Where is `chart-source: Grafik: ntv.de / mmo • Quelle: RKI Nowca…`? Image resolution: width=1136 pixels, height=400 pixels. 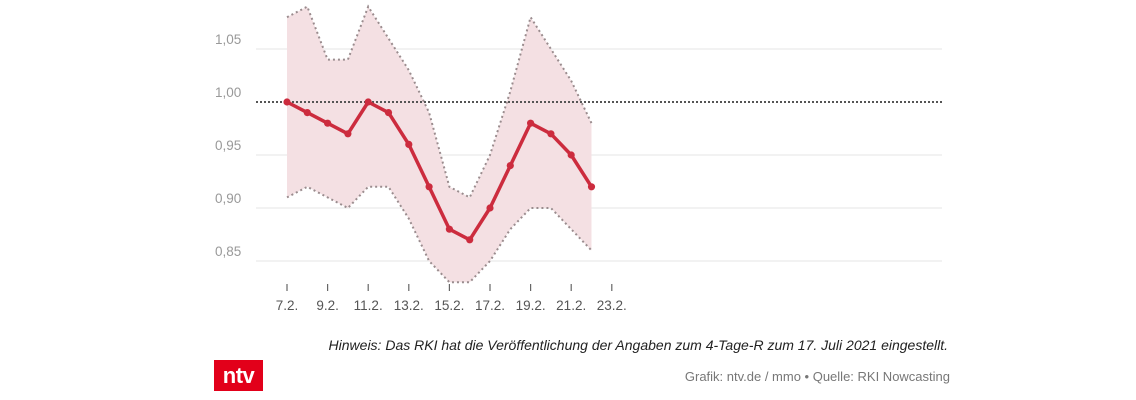 chart-source: Grafik: ntv.de / mmo • Quelle: RKI Nowca… is located at coordinates (817, 376).